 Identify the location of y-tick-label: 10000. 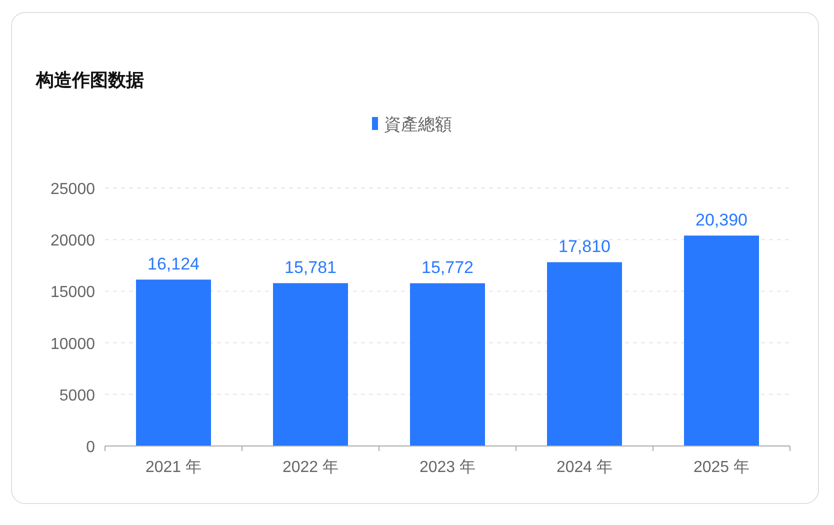
(73, 344).